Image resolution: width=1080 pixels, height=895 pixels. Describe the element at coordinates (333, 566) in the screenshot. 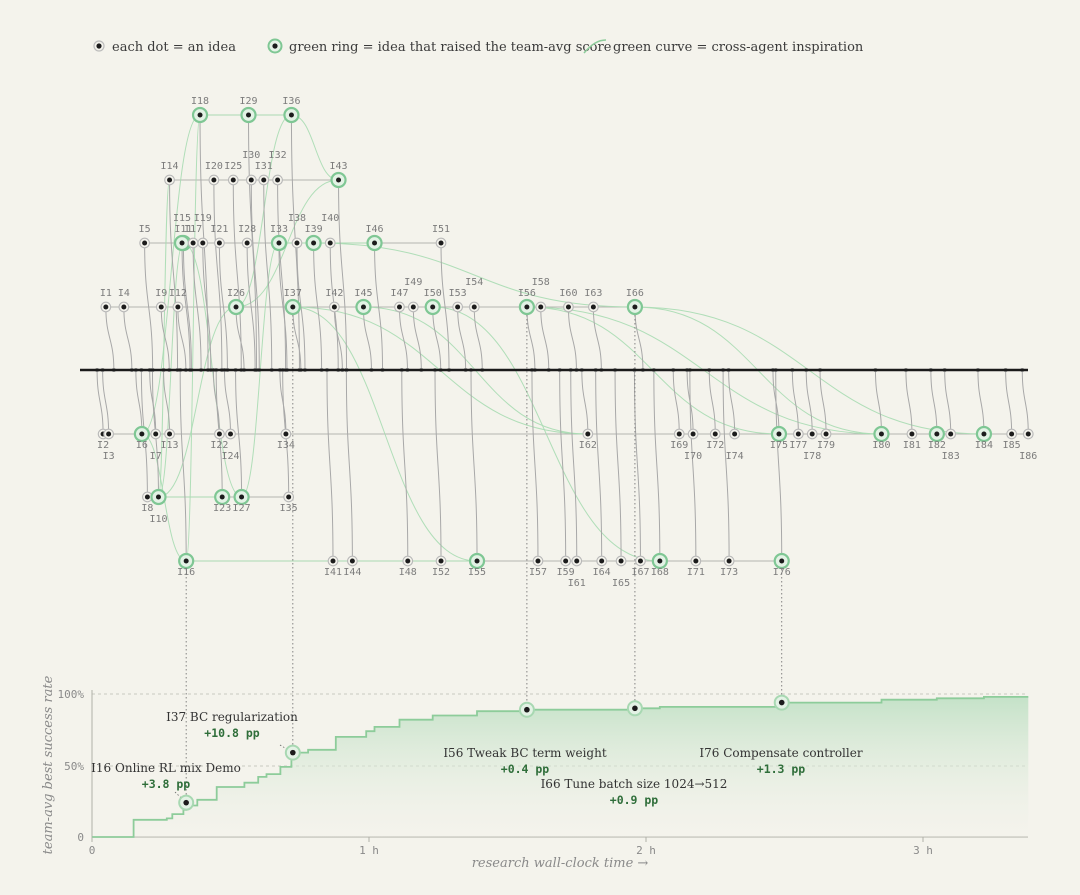

I see `idea-node: I41` at that location.